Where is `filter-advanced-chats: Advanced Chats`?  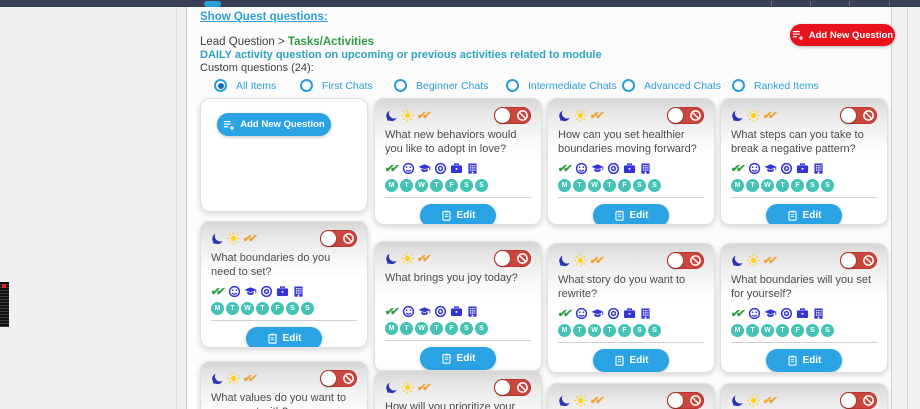 filter-advanced-chats: Advanced Chats is located at coordinates (671, 85).